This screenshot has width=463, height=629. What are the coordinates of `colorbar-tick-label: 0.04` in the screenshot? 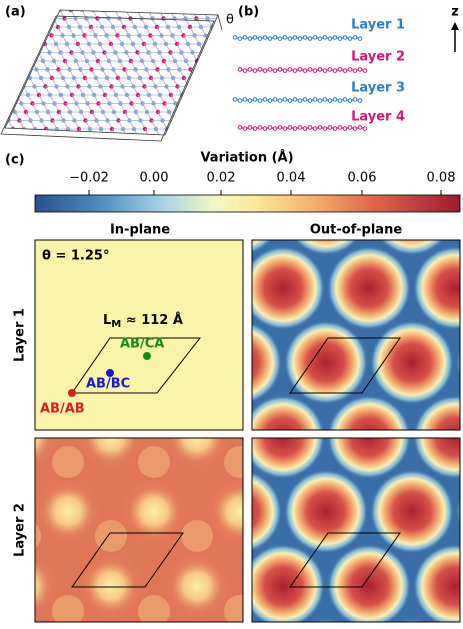 It's located at (291, 178).